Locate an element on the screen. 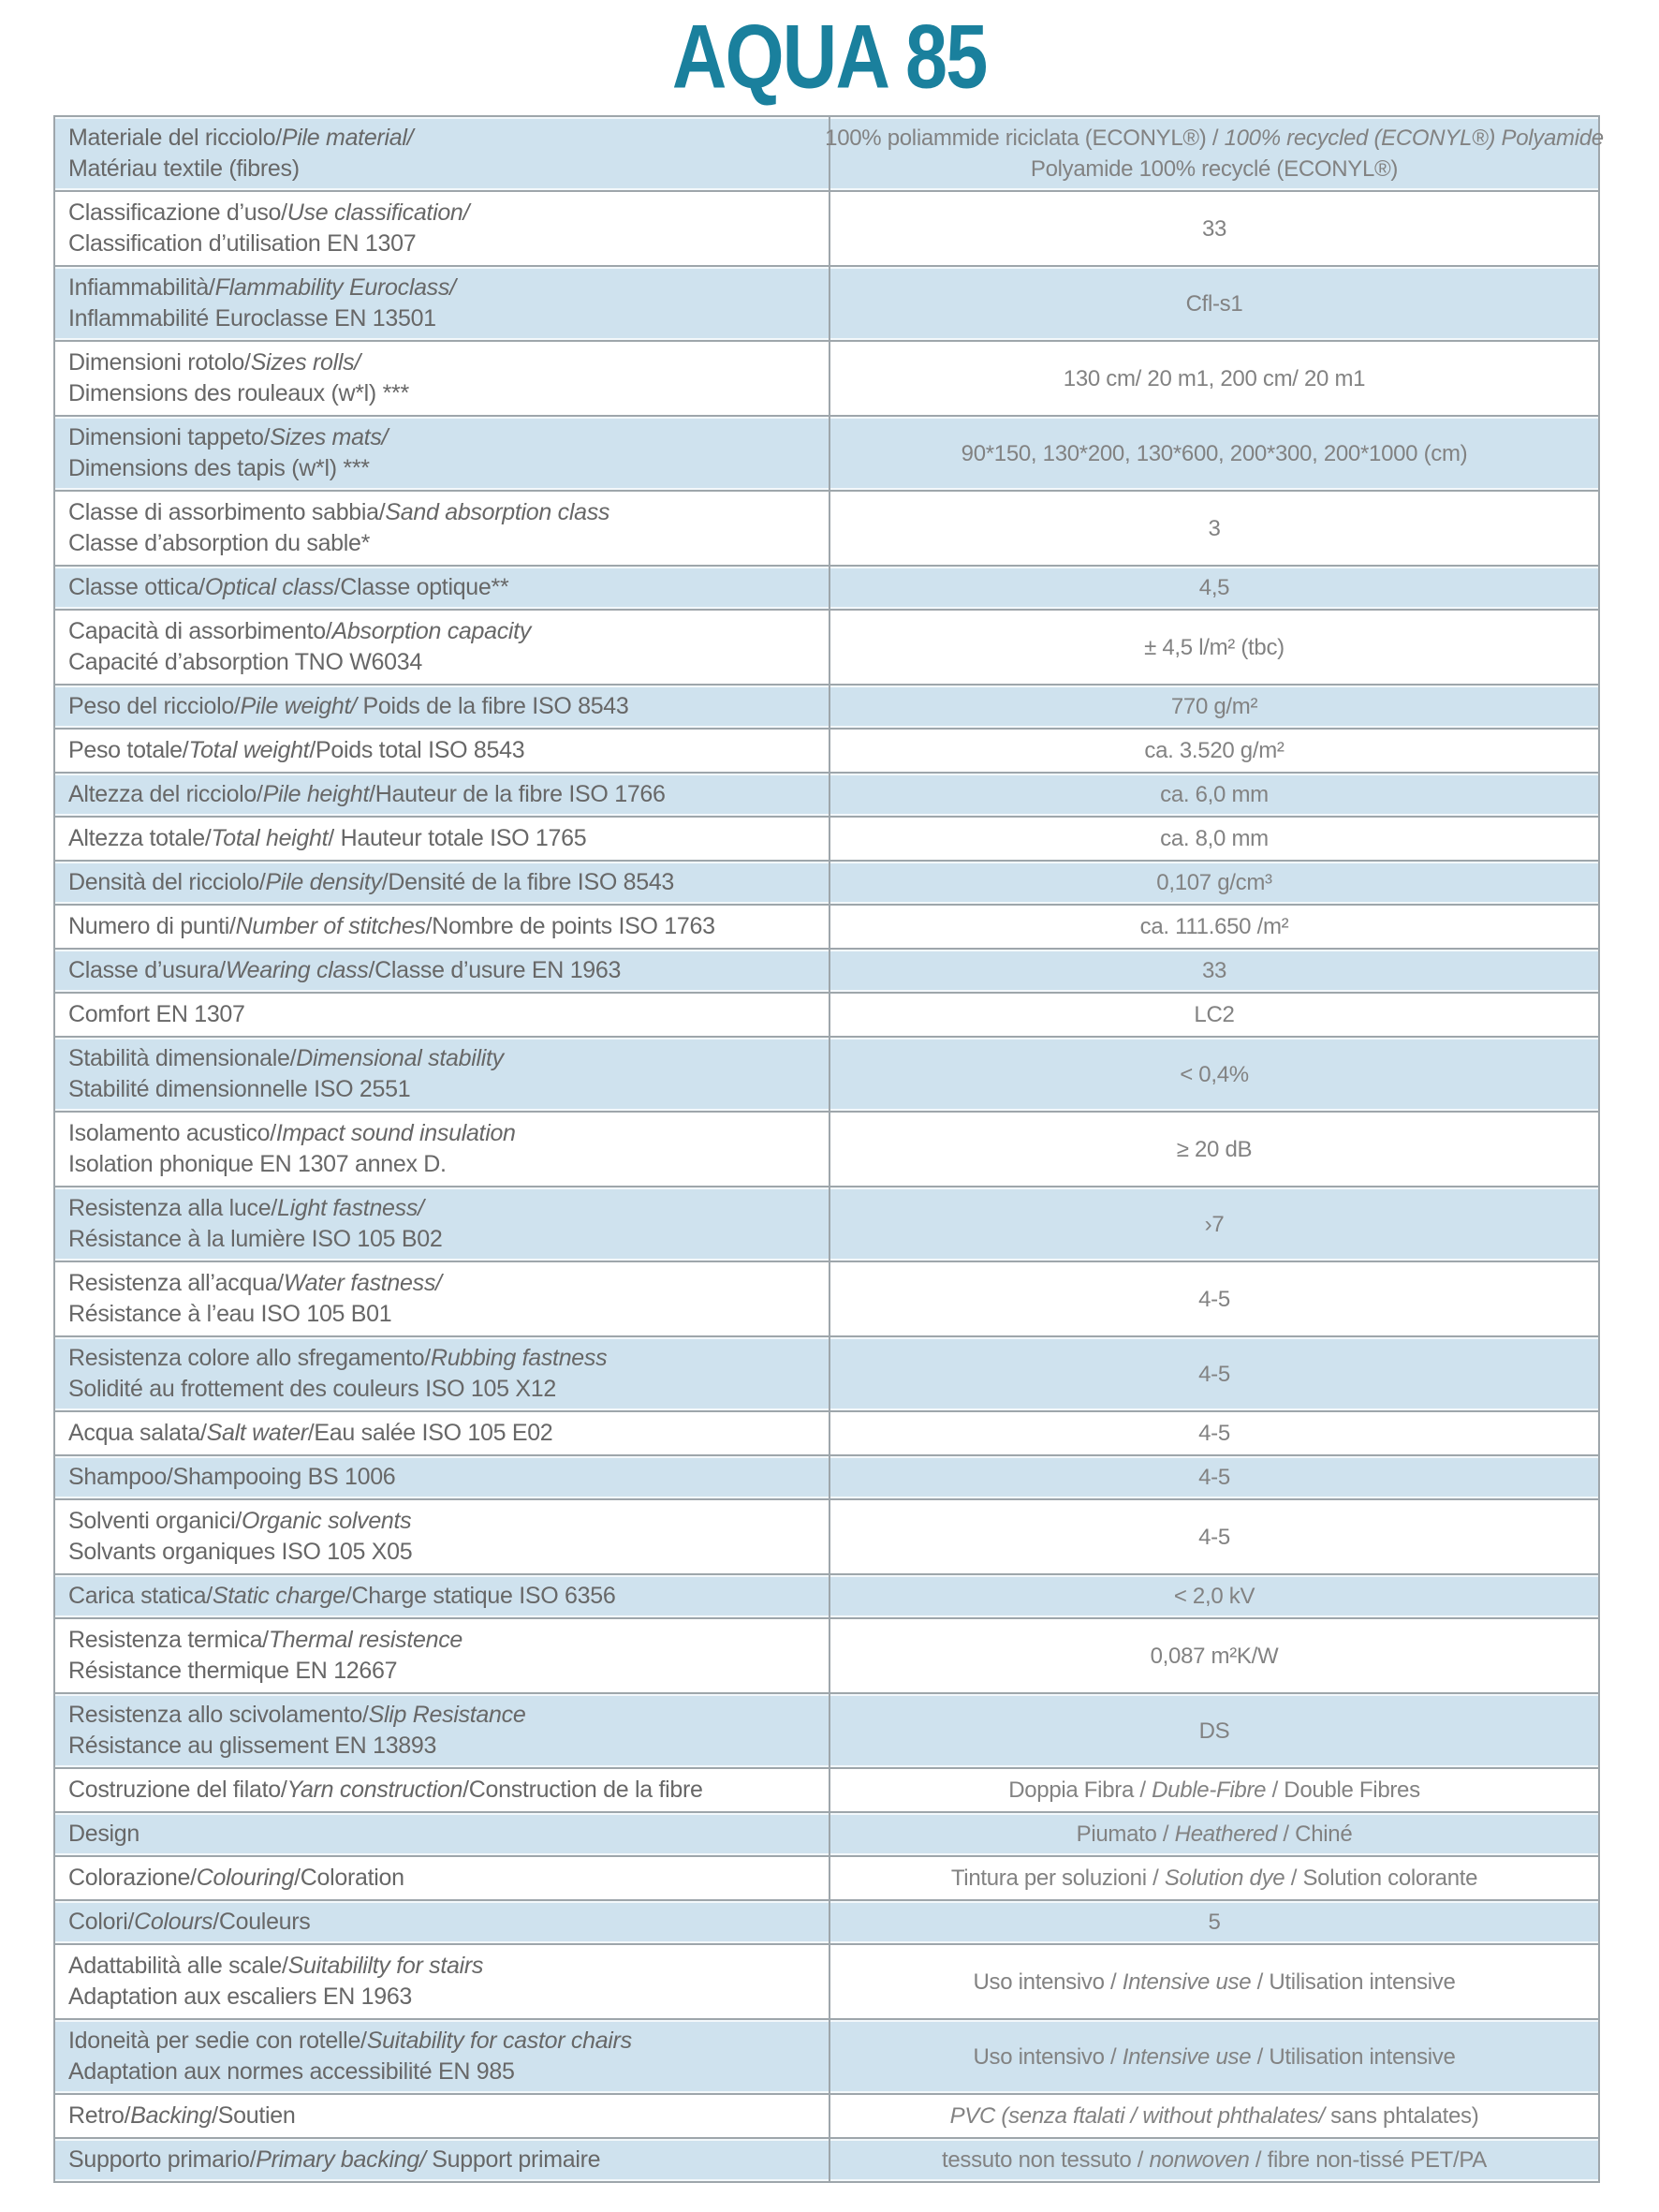  row-label-line: Adaptation aux escaliers EN 1963 is located at coordinates (240, 1997).